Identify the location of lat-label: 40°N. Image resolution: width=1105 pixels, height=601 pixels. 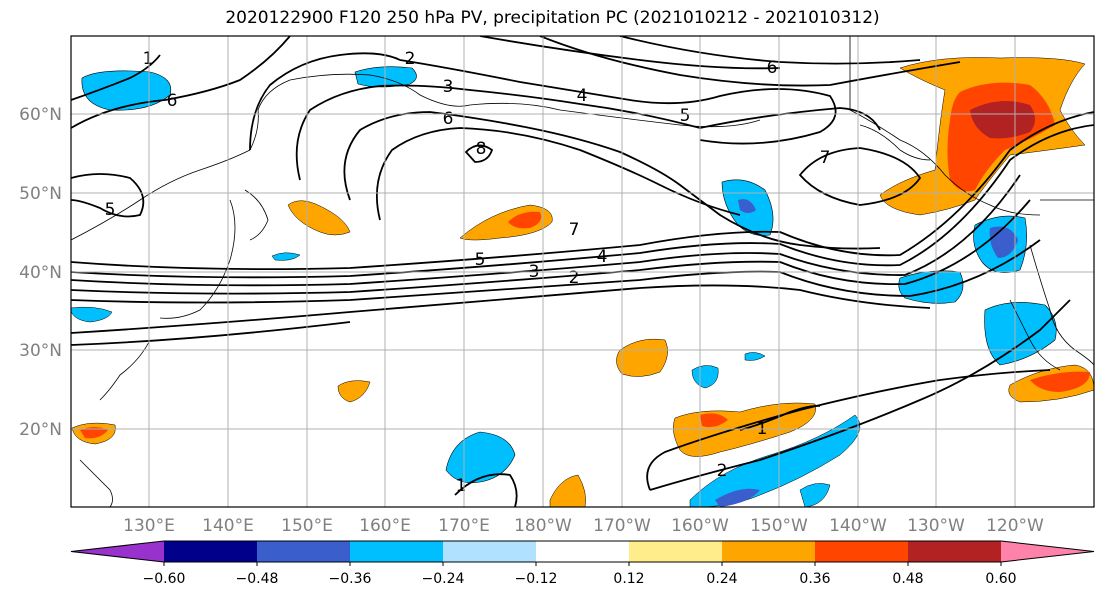
(40, 273).